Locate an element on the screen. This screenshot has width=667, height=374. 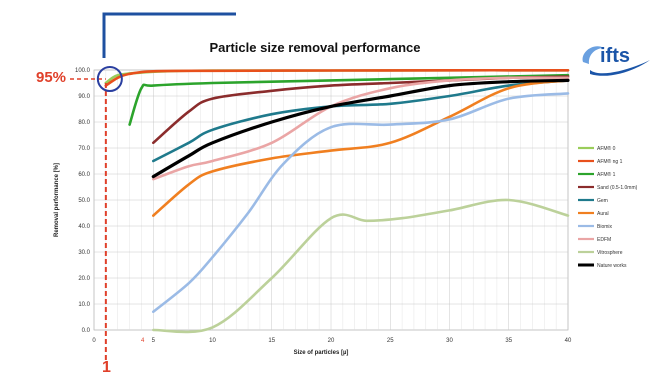
size-1-label: 1 is located at coordinates (106, 366).